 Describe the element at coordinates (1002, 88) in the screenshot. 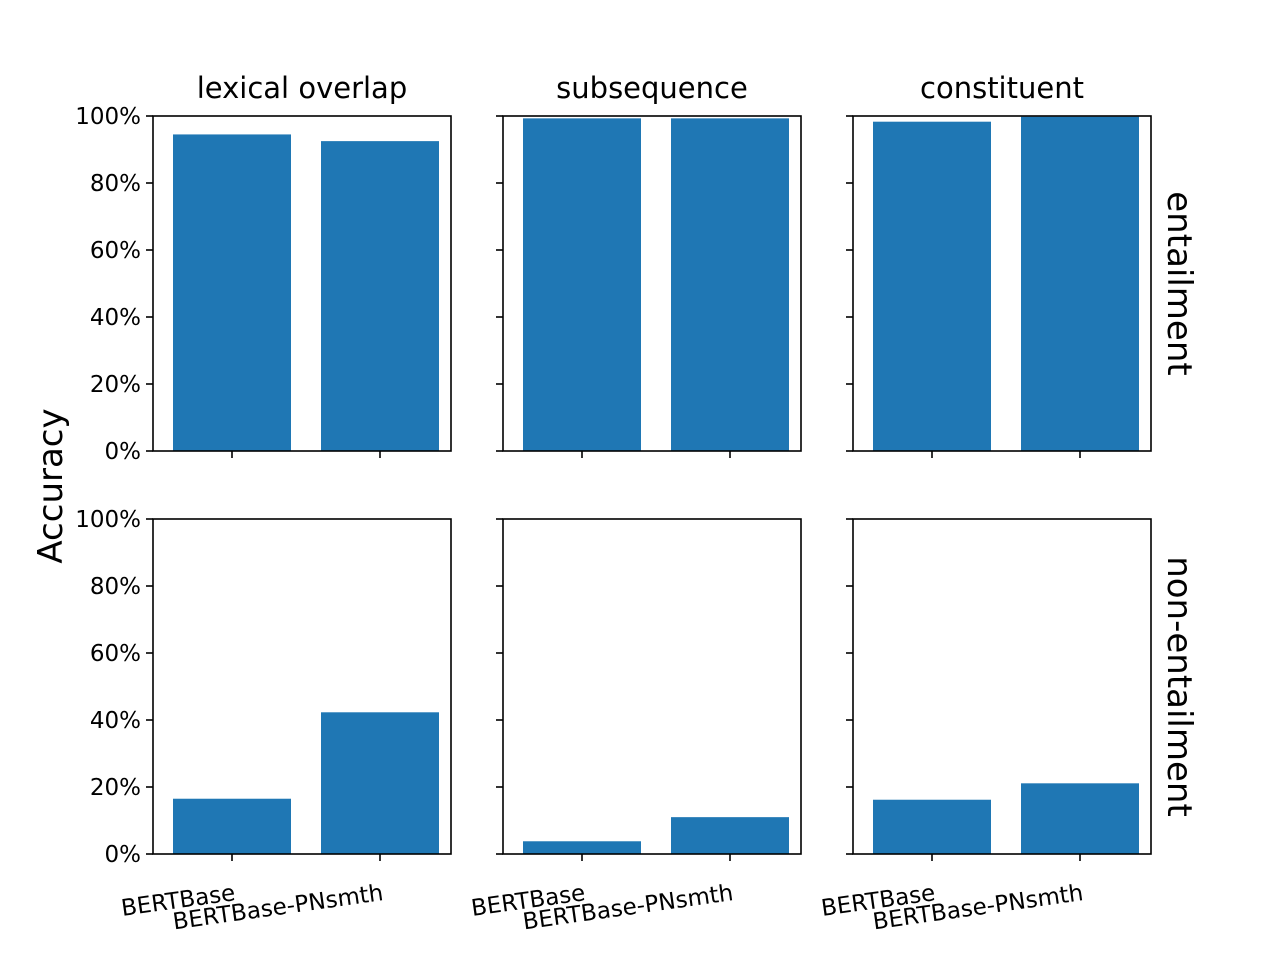

I see `column-title: constituent` at that location.